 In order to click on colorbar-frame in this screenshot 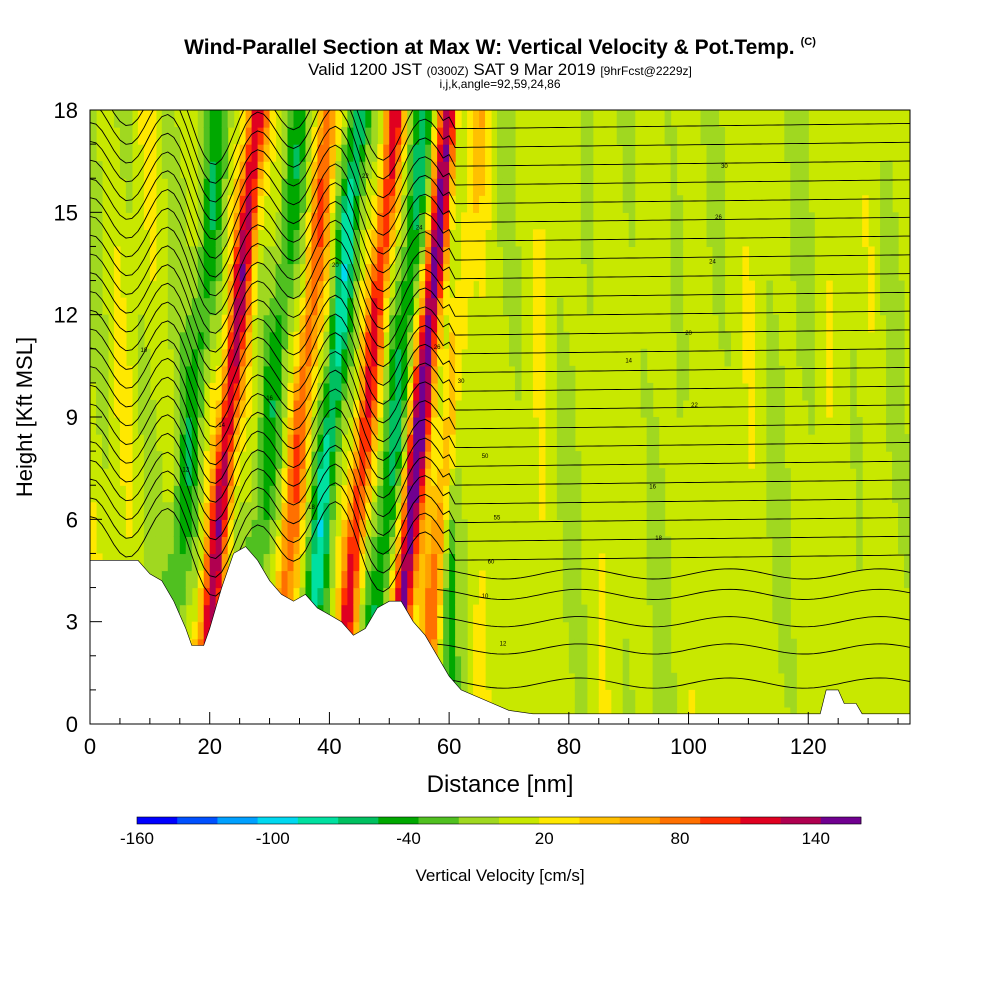, I will do `click(499, 820)`.